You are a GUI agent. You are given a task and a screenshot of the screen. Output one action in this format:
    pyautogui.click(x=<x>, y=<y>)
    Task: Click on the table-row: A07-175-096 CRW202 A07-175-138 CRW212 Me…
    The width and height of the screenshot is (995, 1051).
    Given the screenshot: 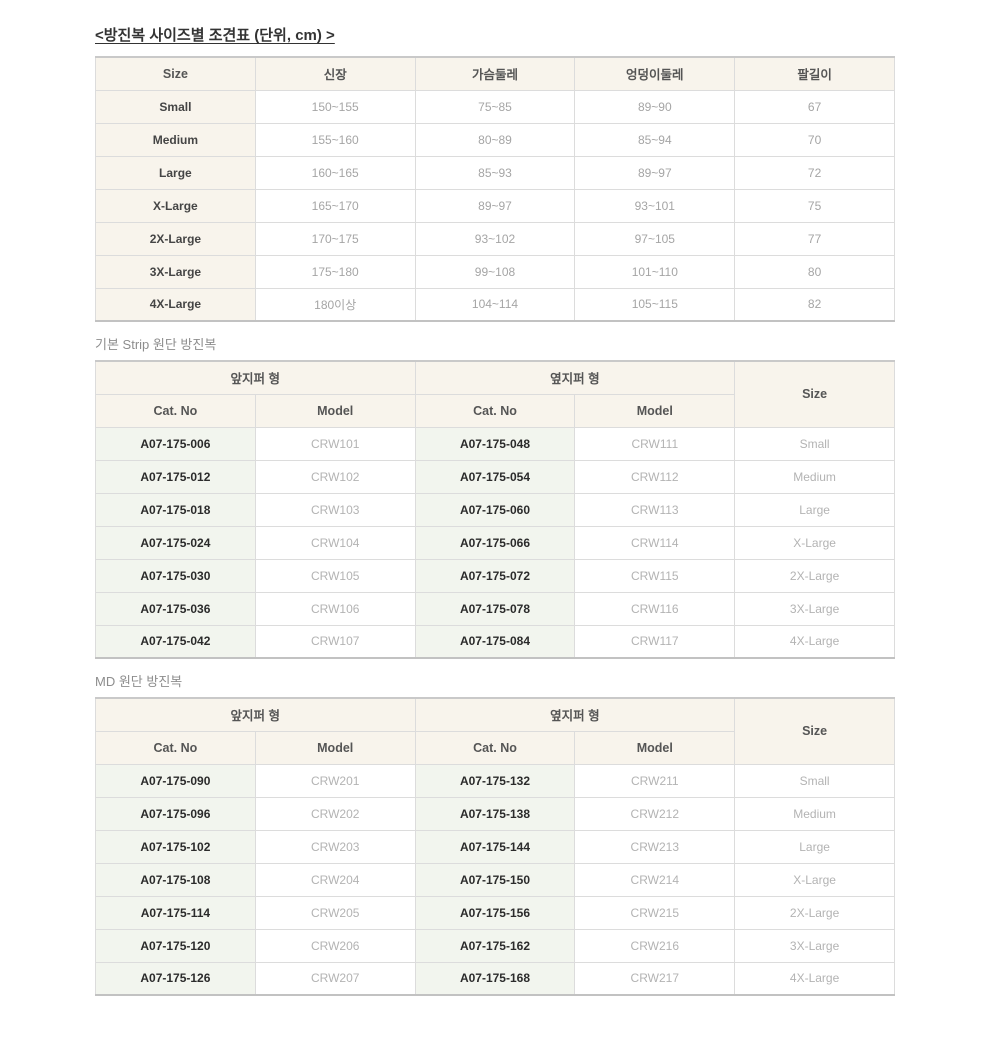 What is the action you would take?
    pyautogui.click(x=495, y=813)
    